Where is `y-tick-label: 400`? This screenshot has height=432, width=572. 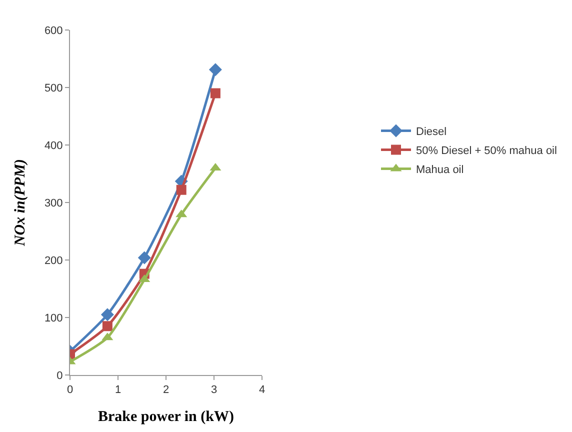
y-tick-label: 400 is located at coordinates (53, 146).